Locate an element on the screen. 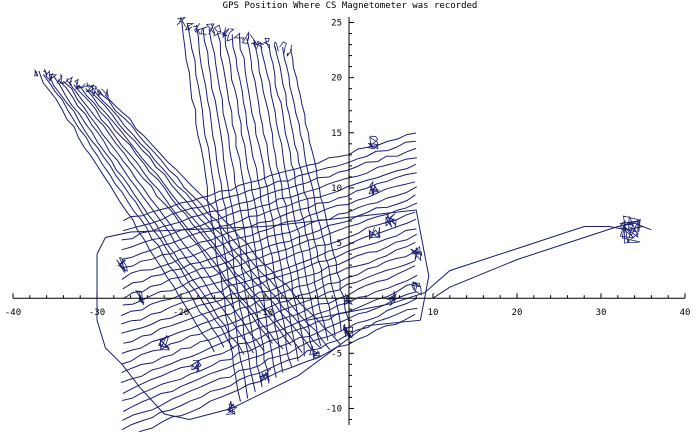 The image size is (700, 432). x-tick-label: 30 is located at coordinates (601, 313).